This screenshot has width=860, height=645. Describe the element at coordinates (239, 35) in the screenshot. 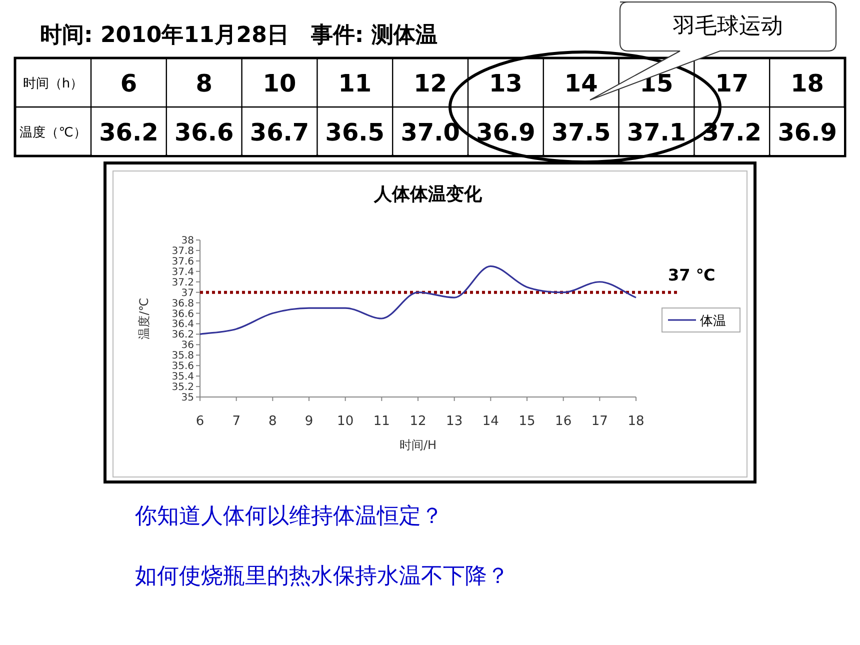

I see `chart-title: 时间: 2010年11月28日 事件: 测体温` at that location.